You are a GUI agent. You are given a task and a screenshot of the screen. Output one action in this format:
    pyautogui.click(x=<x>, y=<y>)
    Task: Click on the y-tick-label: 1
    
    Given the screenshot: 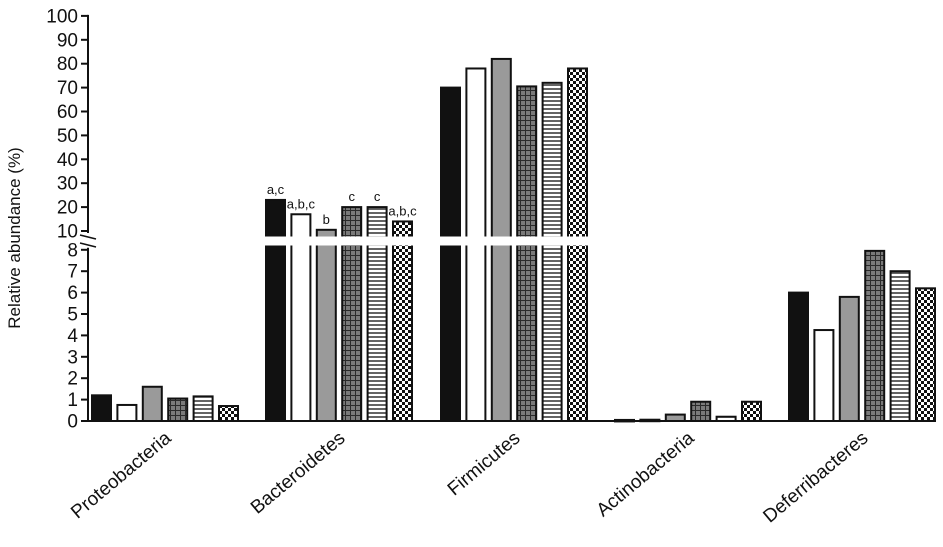 What is the action you would take?
    pyautogui.click(x=72, y=400)
    